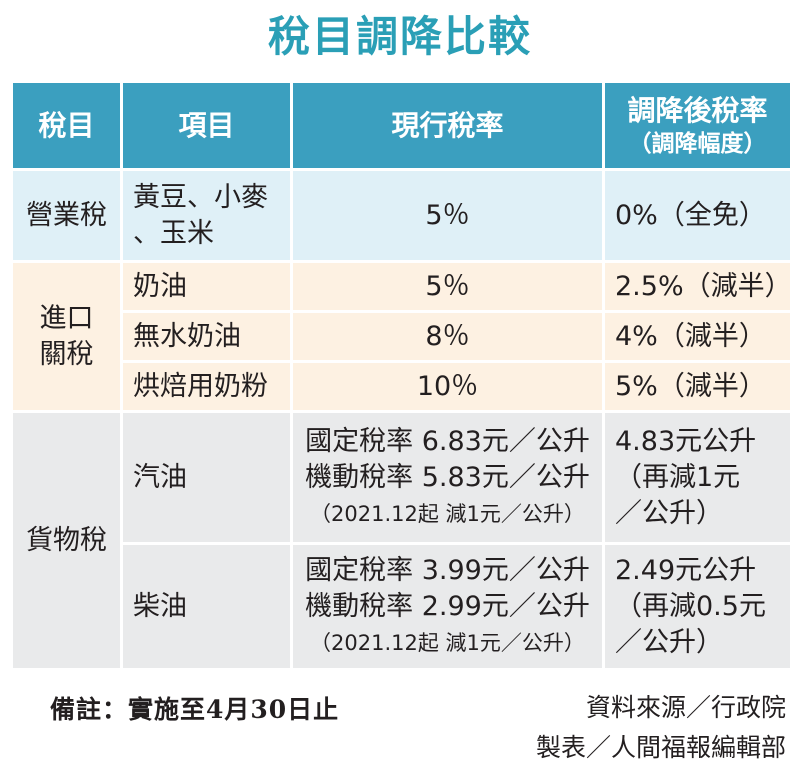  Describe the element at coordinates (206, 386) in the screenshot. I see `item-cell: 烘焙用奶粉` at that location.